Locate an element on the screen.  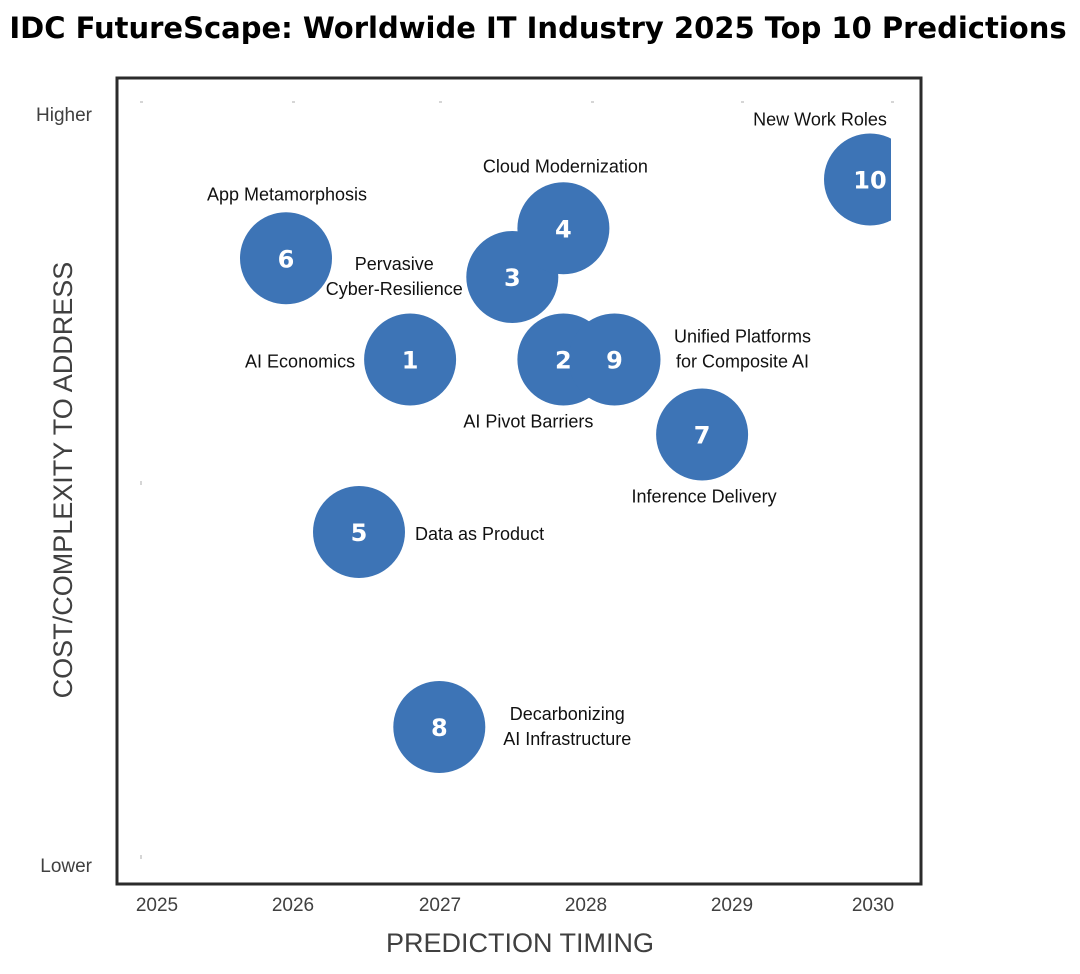
y-axis-ticks: Higher Lower is located at coordinates (64, 491).